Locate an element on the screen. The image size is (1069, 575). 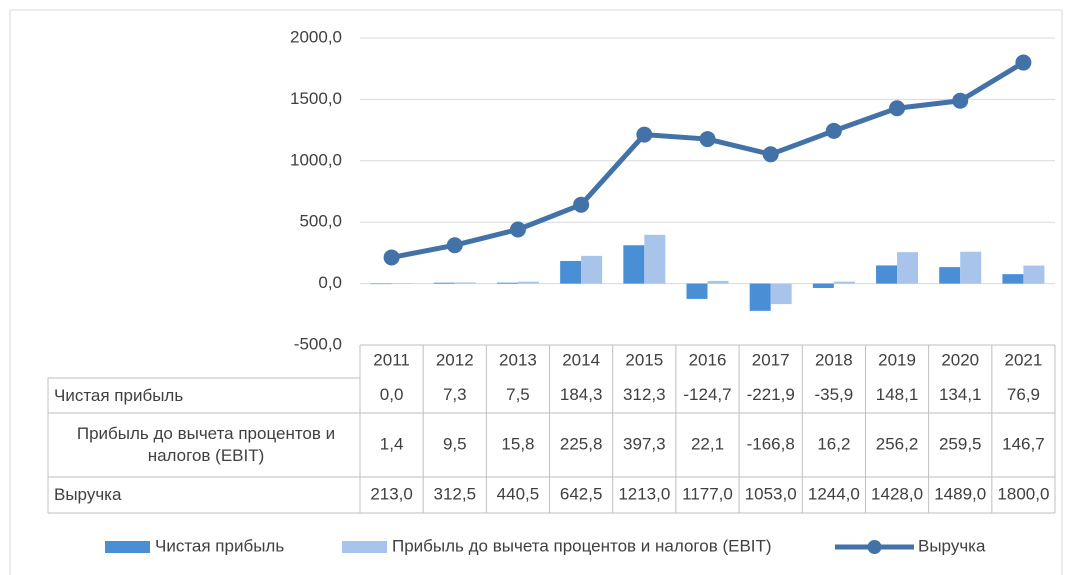
table-cell: 397,3 is located at coordinates (644, 443).